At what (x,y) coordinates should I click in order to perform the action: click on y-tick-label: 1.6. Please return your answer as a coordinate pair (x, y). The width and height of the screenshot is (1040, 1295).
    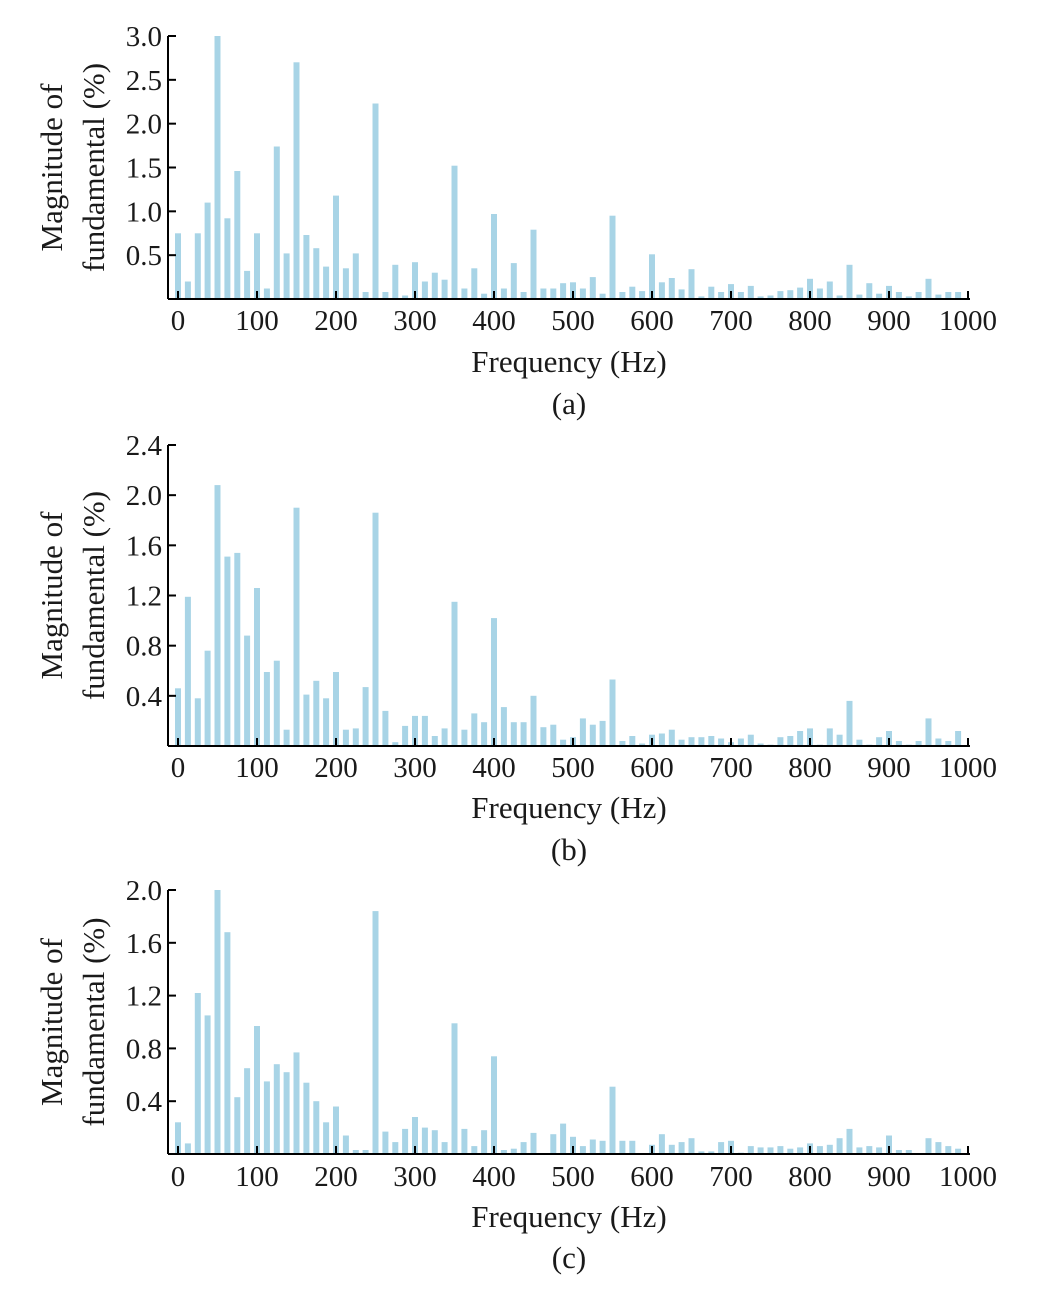
    Looking at the image, I should click on (144, 944).